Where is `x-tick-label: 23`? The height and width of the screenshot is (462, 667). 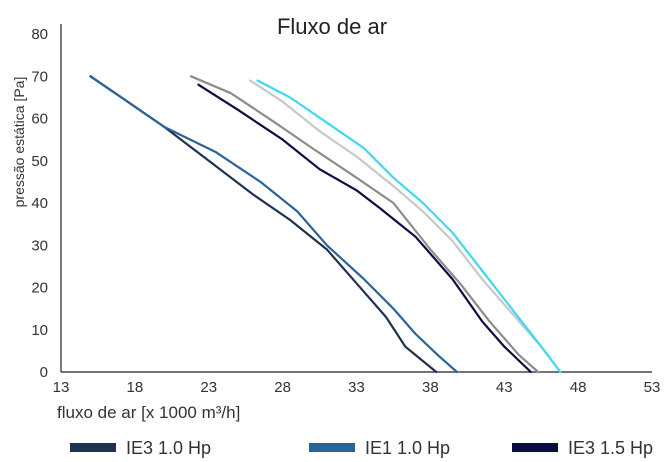 x-tick-label: 23 is located at coordinates (208, 387).